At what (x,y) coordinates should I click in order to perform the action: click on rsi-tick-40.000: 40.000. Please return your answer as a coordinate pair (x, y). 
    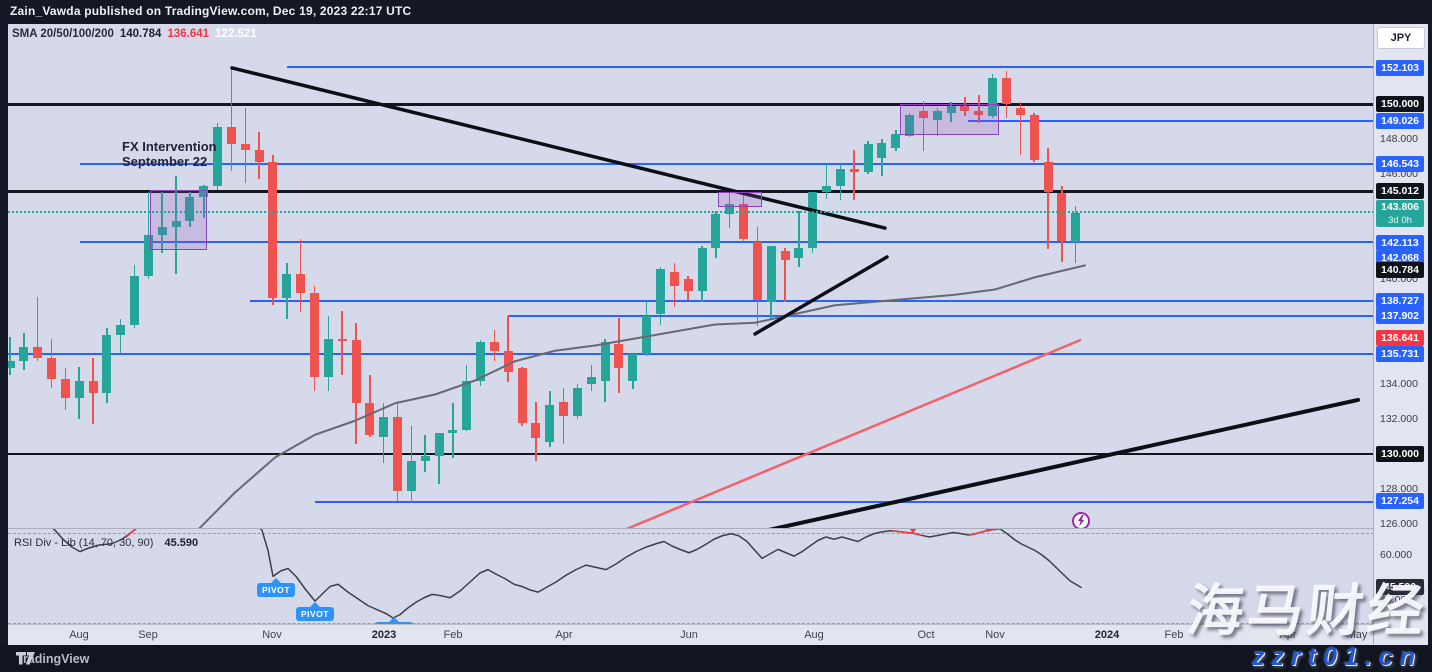
    Looking at the image, I should click on (1396, 600).